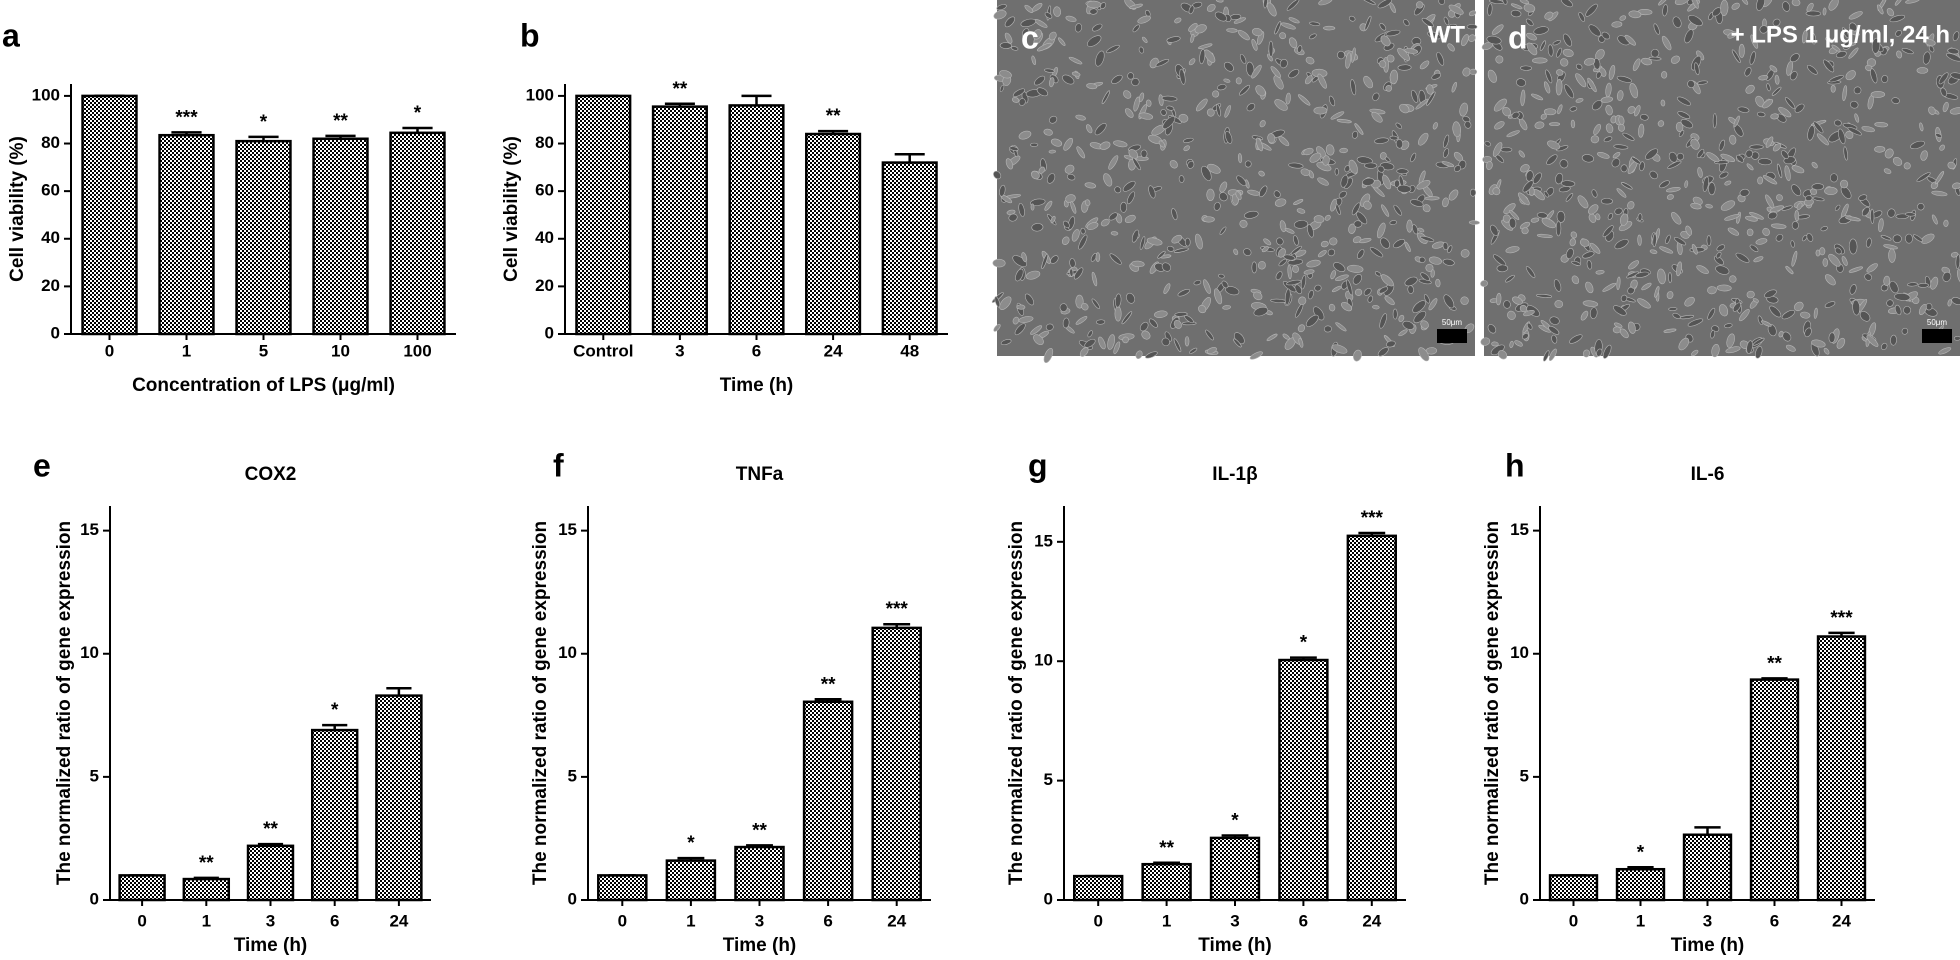 The height and width of the screenshot is (960, 1960). Describe the element at coordinates (1707, 920) in the screenshot. I see `x-tick-label: 3` at that location.